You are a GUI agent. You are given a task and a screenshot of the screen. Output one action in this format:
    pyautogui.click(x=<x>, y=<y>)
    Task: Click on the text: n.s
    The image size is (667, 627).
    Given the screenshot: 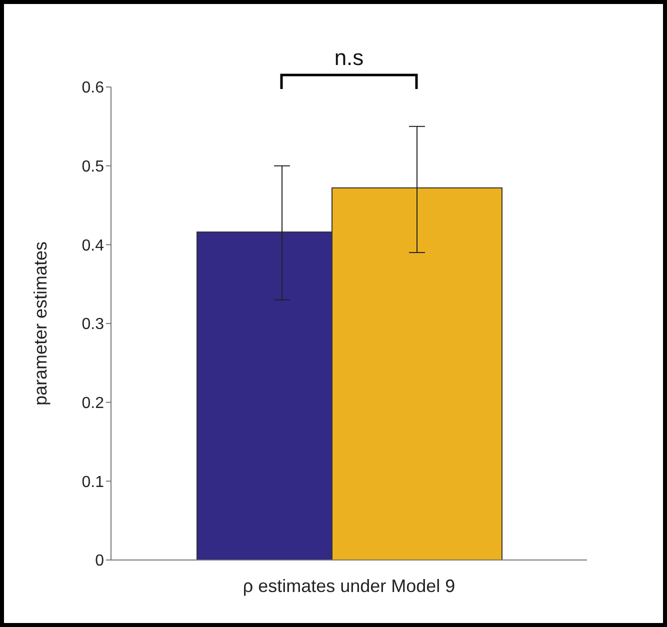 What is the action you would take?
    pyautogui.click(x=349, y=57)
    